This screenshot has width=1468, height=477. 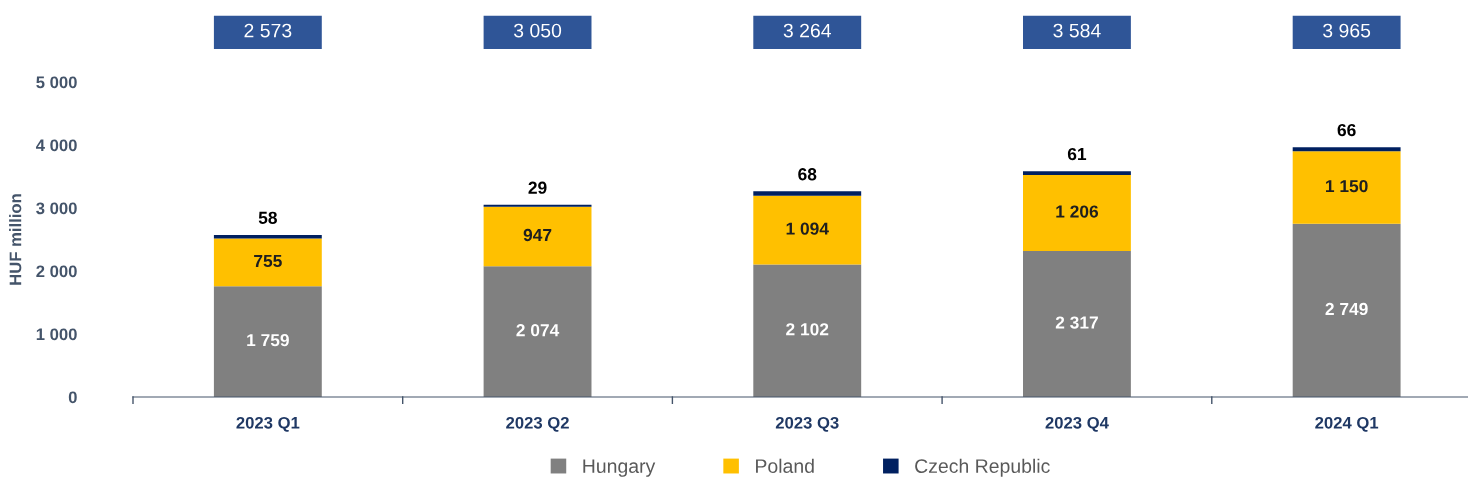 I want to click on data-label: 1 759, so click(x=268, y=340).